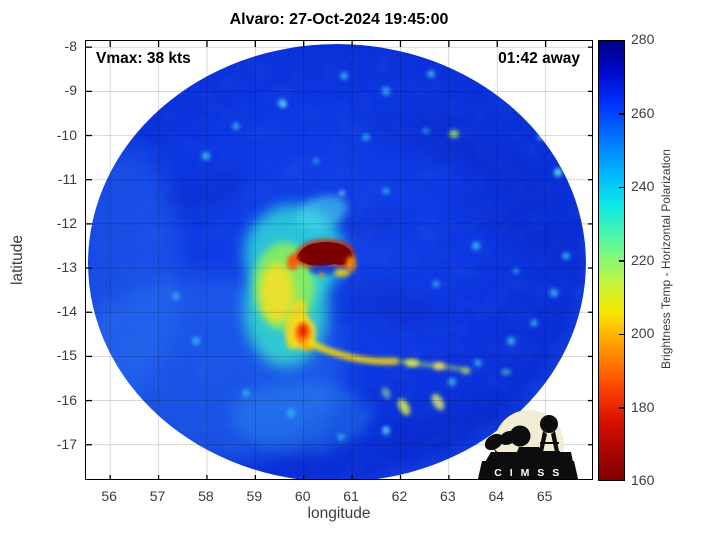  What do you see at coordinates (643, 480) in the screenshot?
I see `colorbar-tick-label: 160` at bounding box center [643, 480].